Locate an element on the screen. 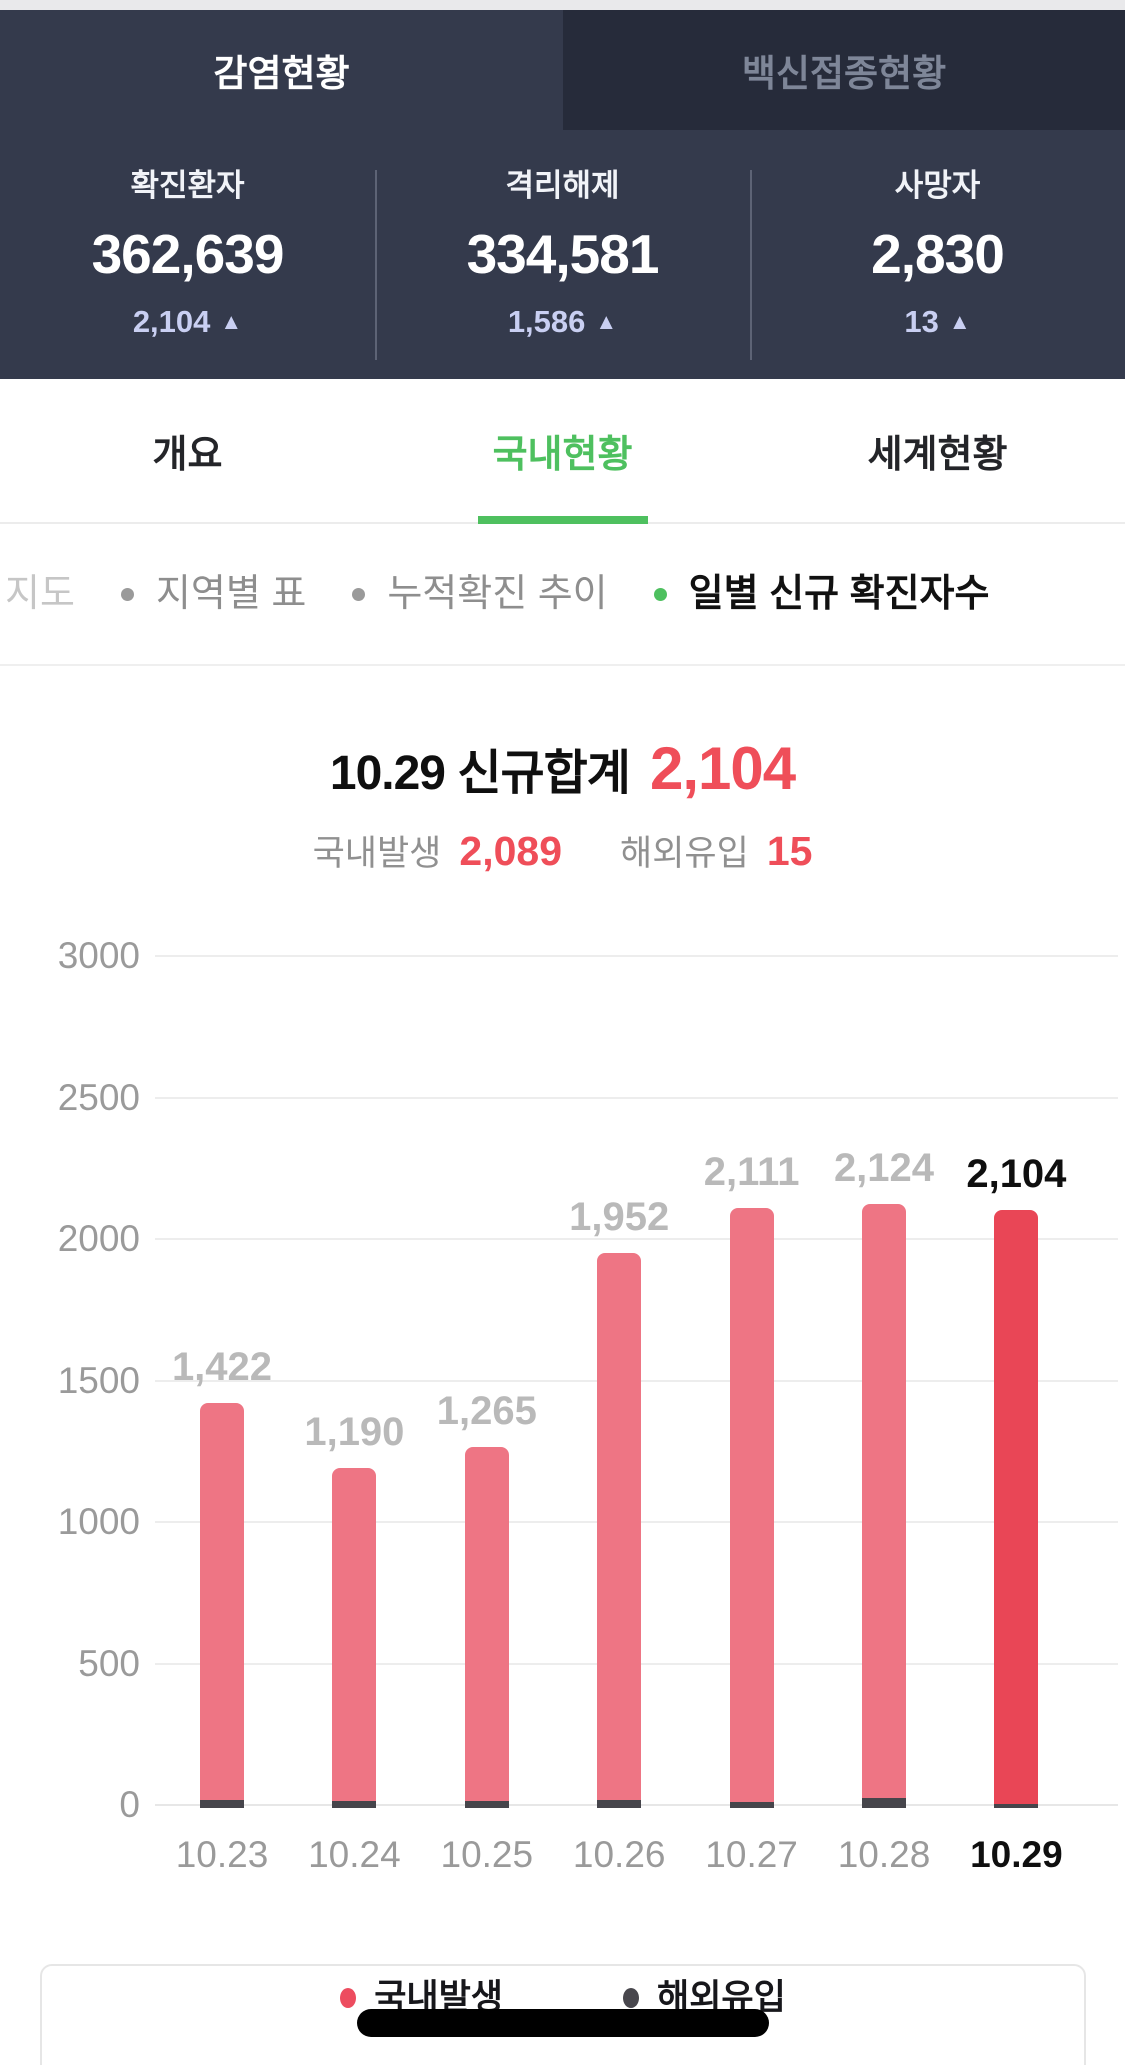 This screenshot has height=2065, width=1125. stat-value: 362,639 is located at coordinates (188, 254).